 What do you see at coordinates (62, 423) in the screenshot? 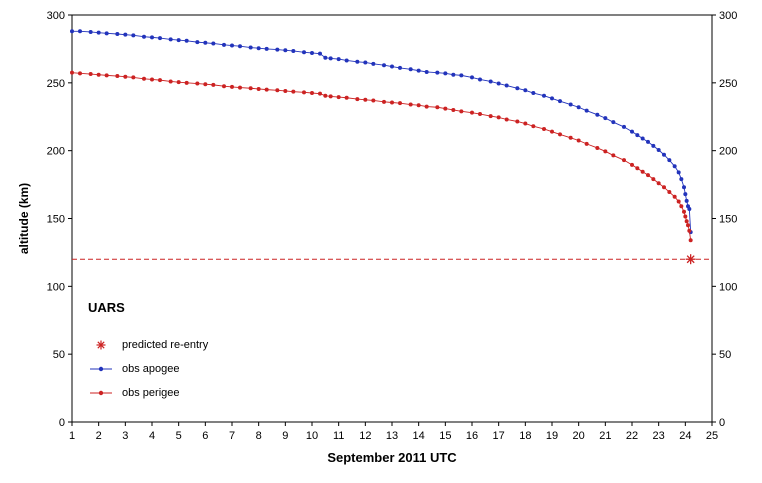
I see `y-tick-label-left: 0` at bounding box center [62, 423].